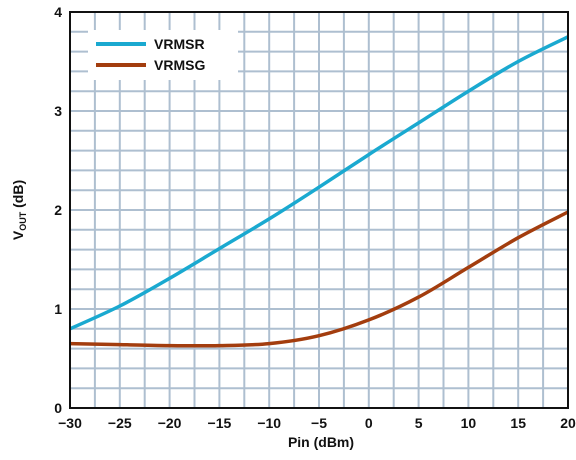 Image resolution: width=576 pixels, height=460 pixels. What do you see at coordinates (58, 408) in the screenshot?
I see `y-tick-label: 0` at bounding box center [58, 408].